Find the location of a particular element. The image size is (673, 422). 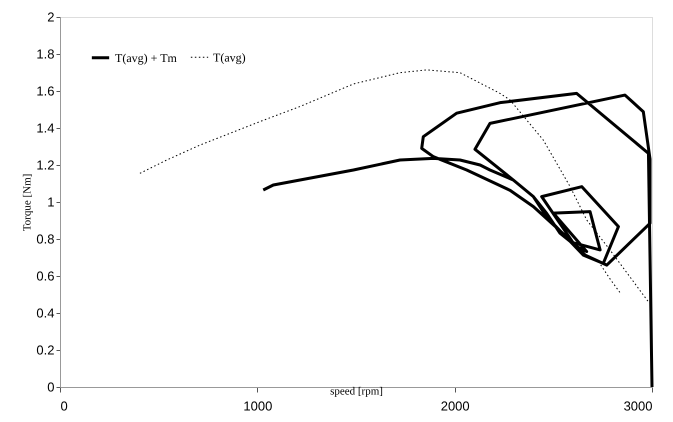

y-tick-label: 0.2 is located at coordinates (45, 350).